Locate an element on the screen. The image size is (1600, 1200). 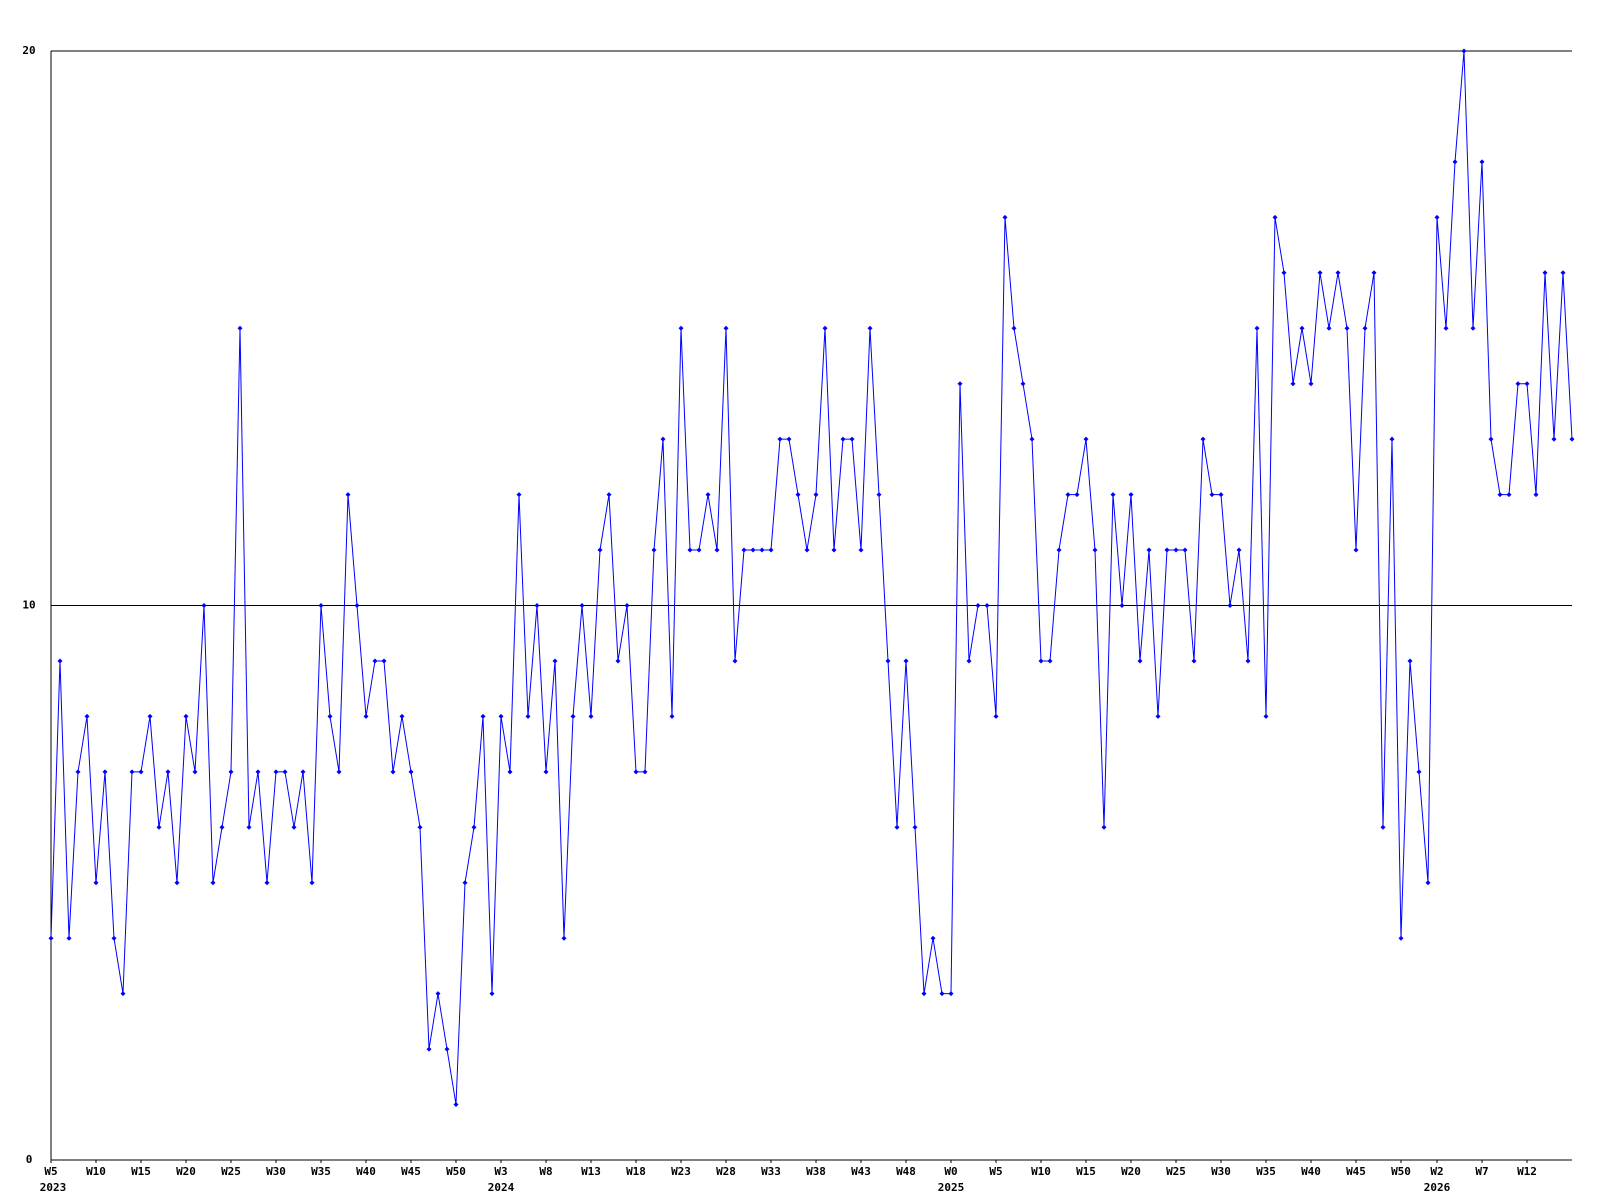
y-tick-label: 10 is located at coordinates (28, 605).